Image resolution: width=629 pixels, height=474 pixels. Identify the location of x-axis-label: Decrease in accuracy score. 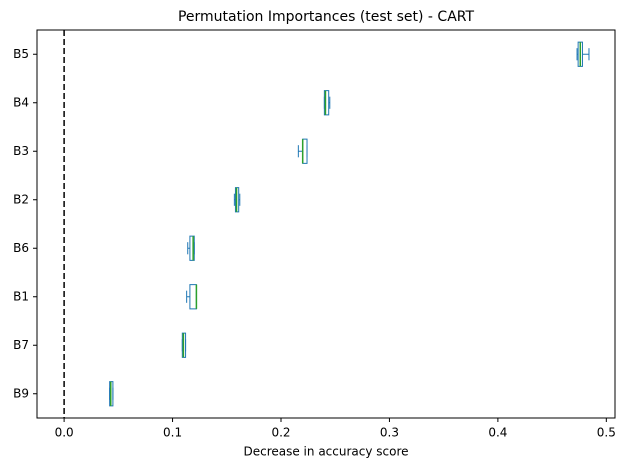
(325, 452).